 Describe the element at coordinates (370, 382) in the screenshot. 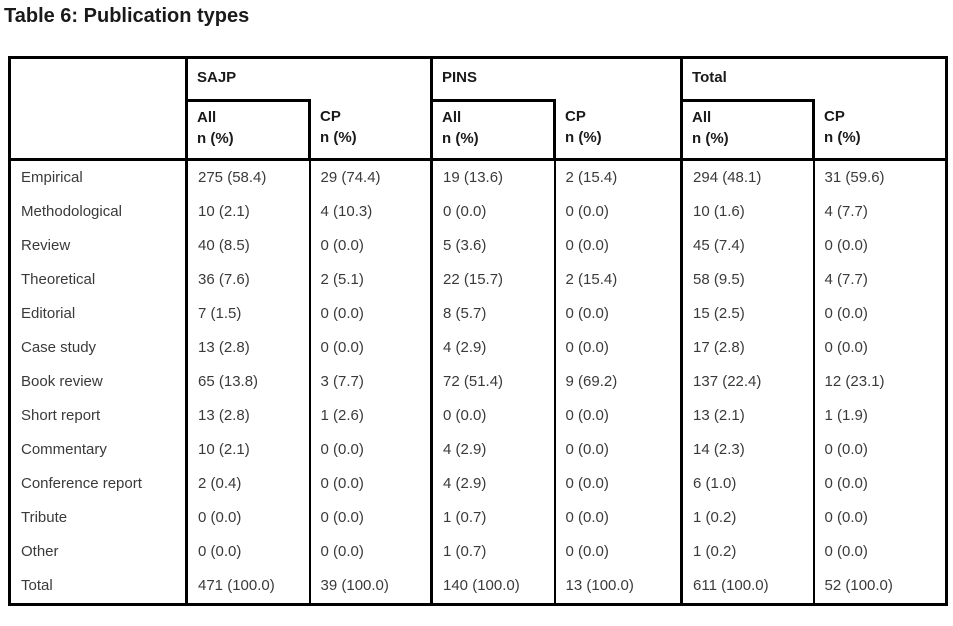

I see `cell-sajp-cp: 3 (7.7)` at that location.